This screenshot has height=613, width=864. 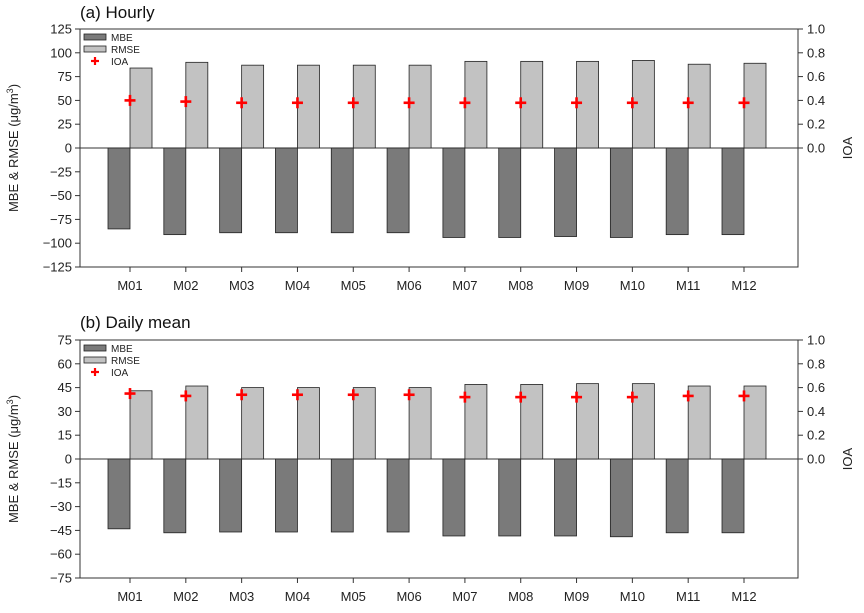 I want to click on x-tick-label: M12, so click(x=743, y=285).